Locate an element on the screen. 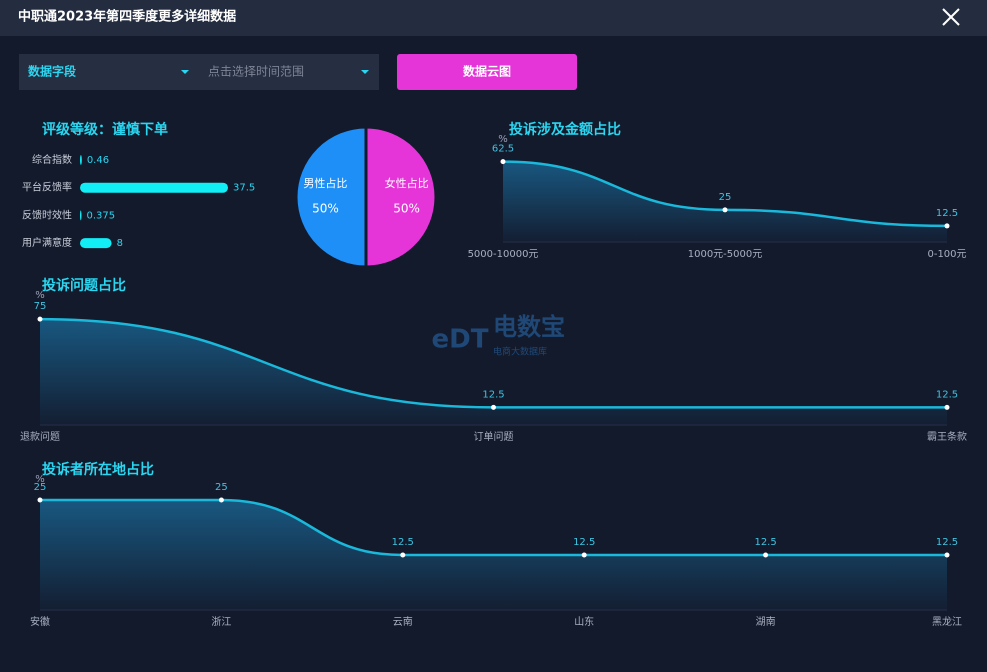 This screenshot has height=672, width=987. cloud-button-label: 数据云图 is located at coordinates (487, 71).